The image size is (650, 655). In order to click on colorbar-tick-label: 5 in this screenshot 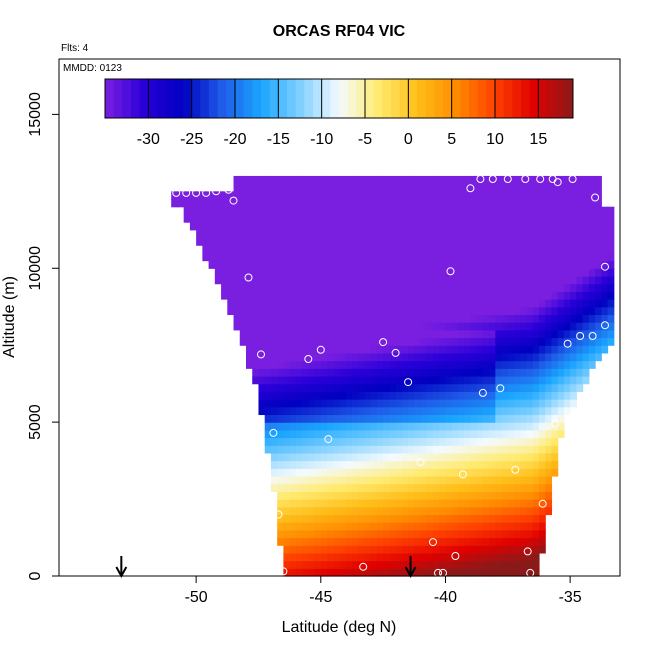, I will do `click(451, 139)`.